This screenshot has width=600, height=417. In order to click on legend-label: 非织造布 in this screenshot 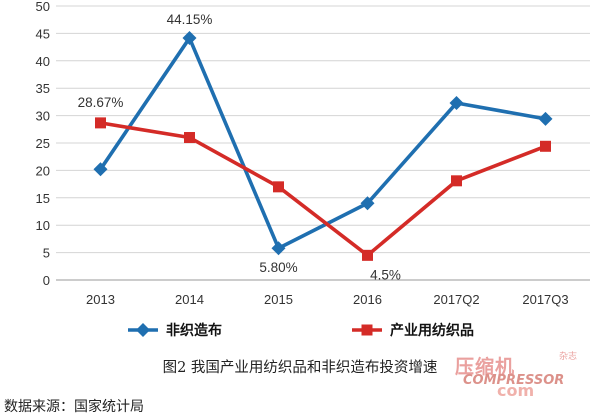, I will do `click(194, 330)`.